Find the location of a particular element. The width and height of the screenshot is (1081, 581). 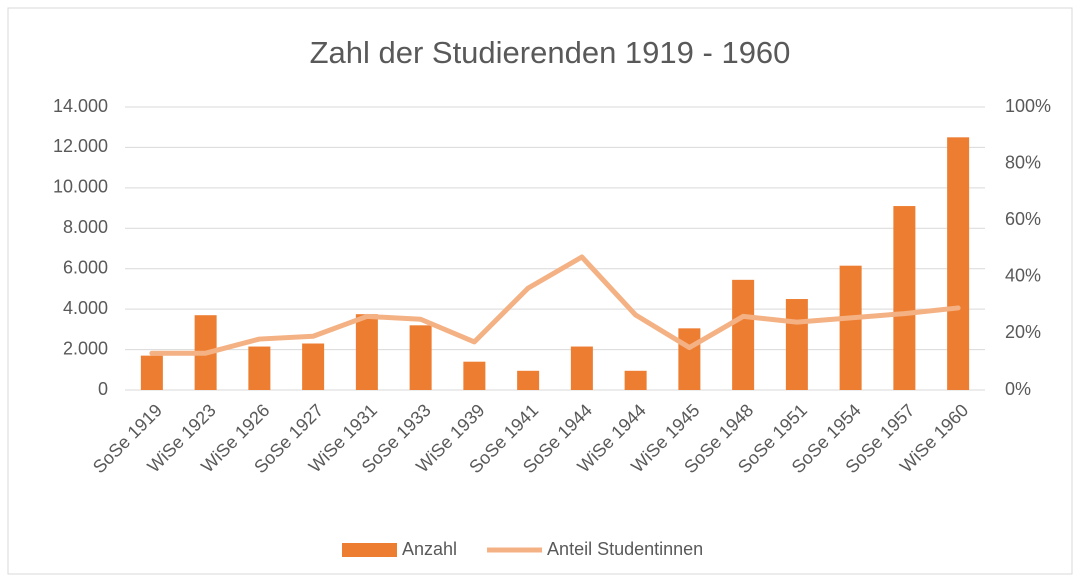

chart-title: Zahl der Studierenden 1919 - 1960 is located at coordinates (550, 52).